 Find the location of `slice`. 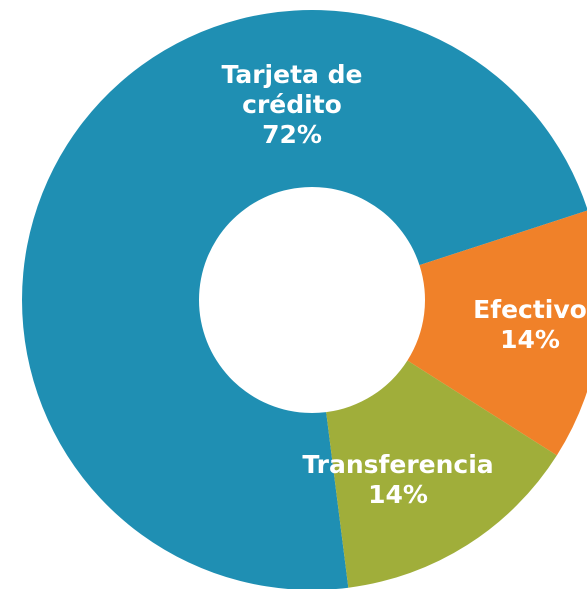

slice is located at coordinates (497, 333).